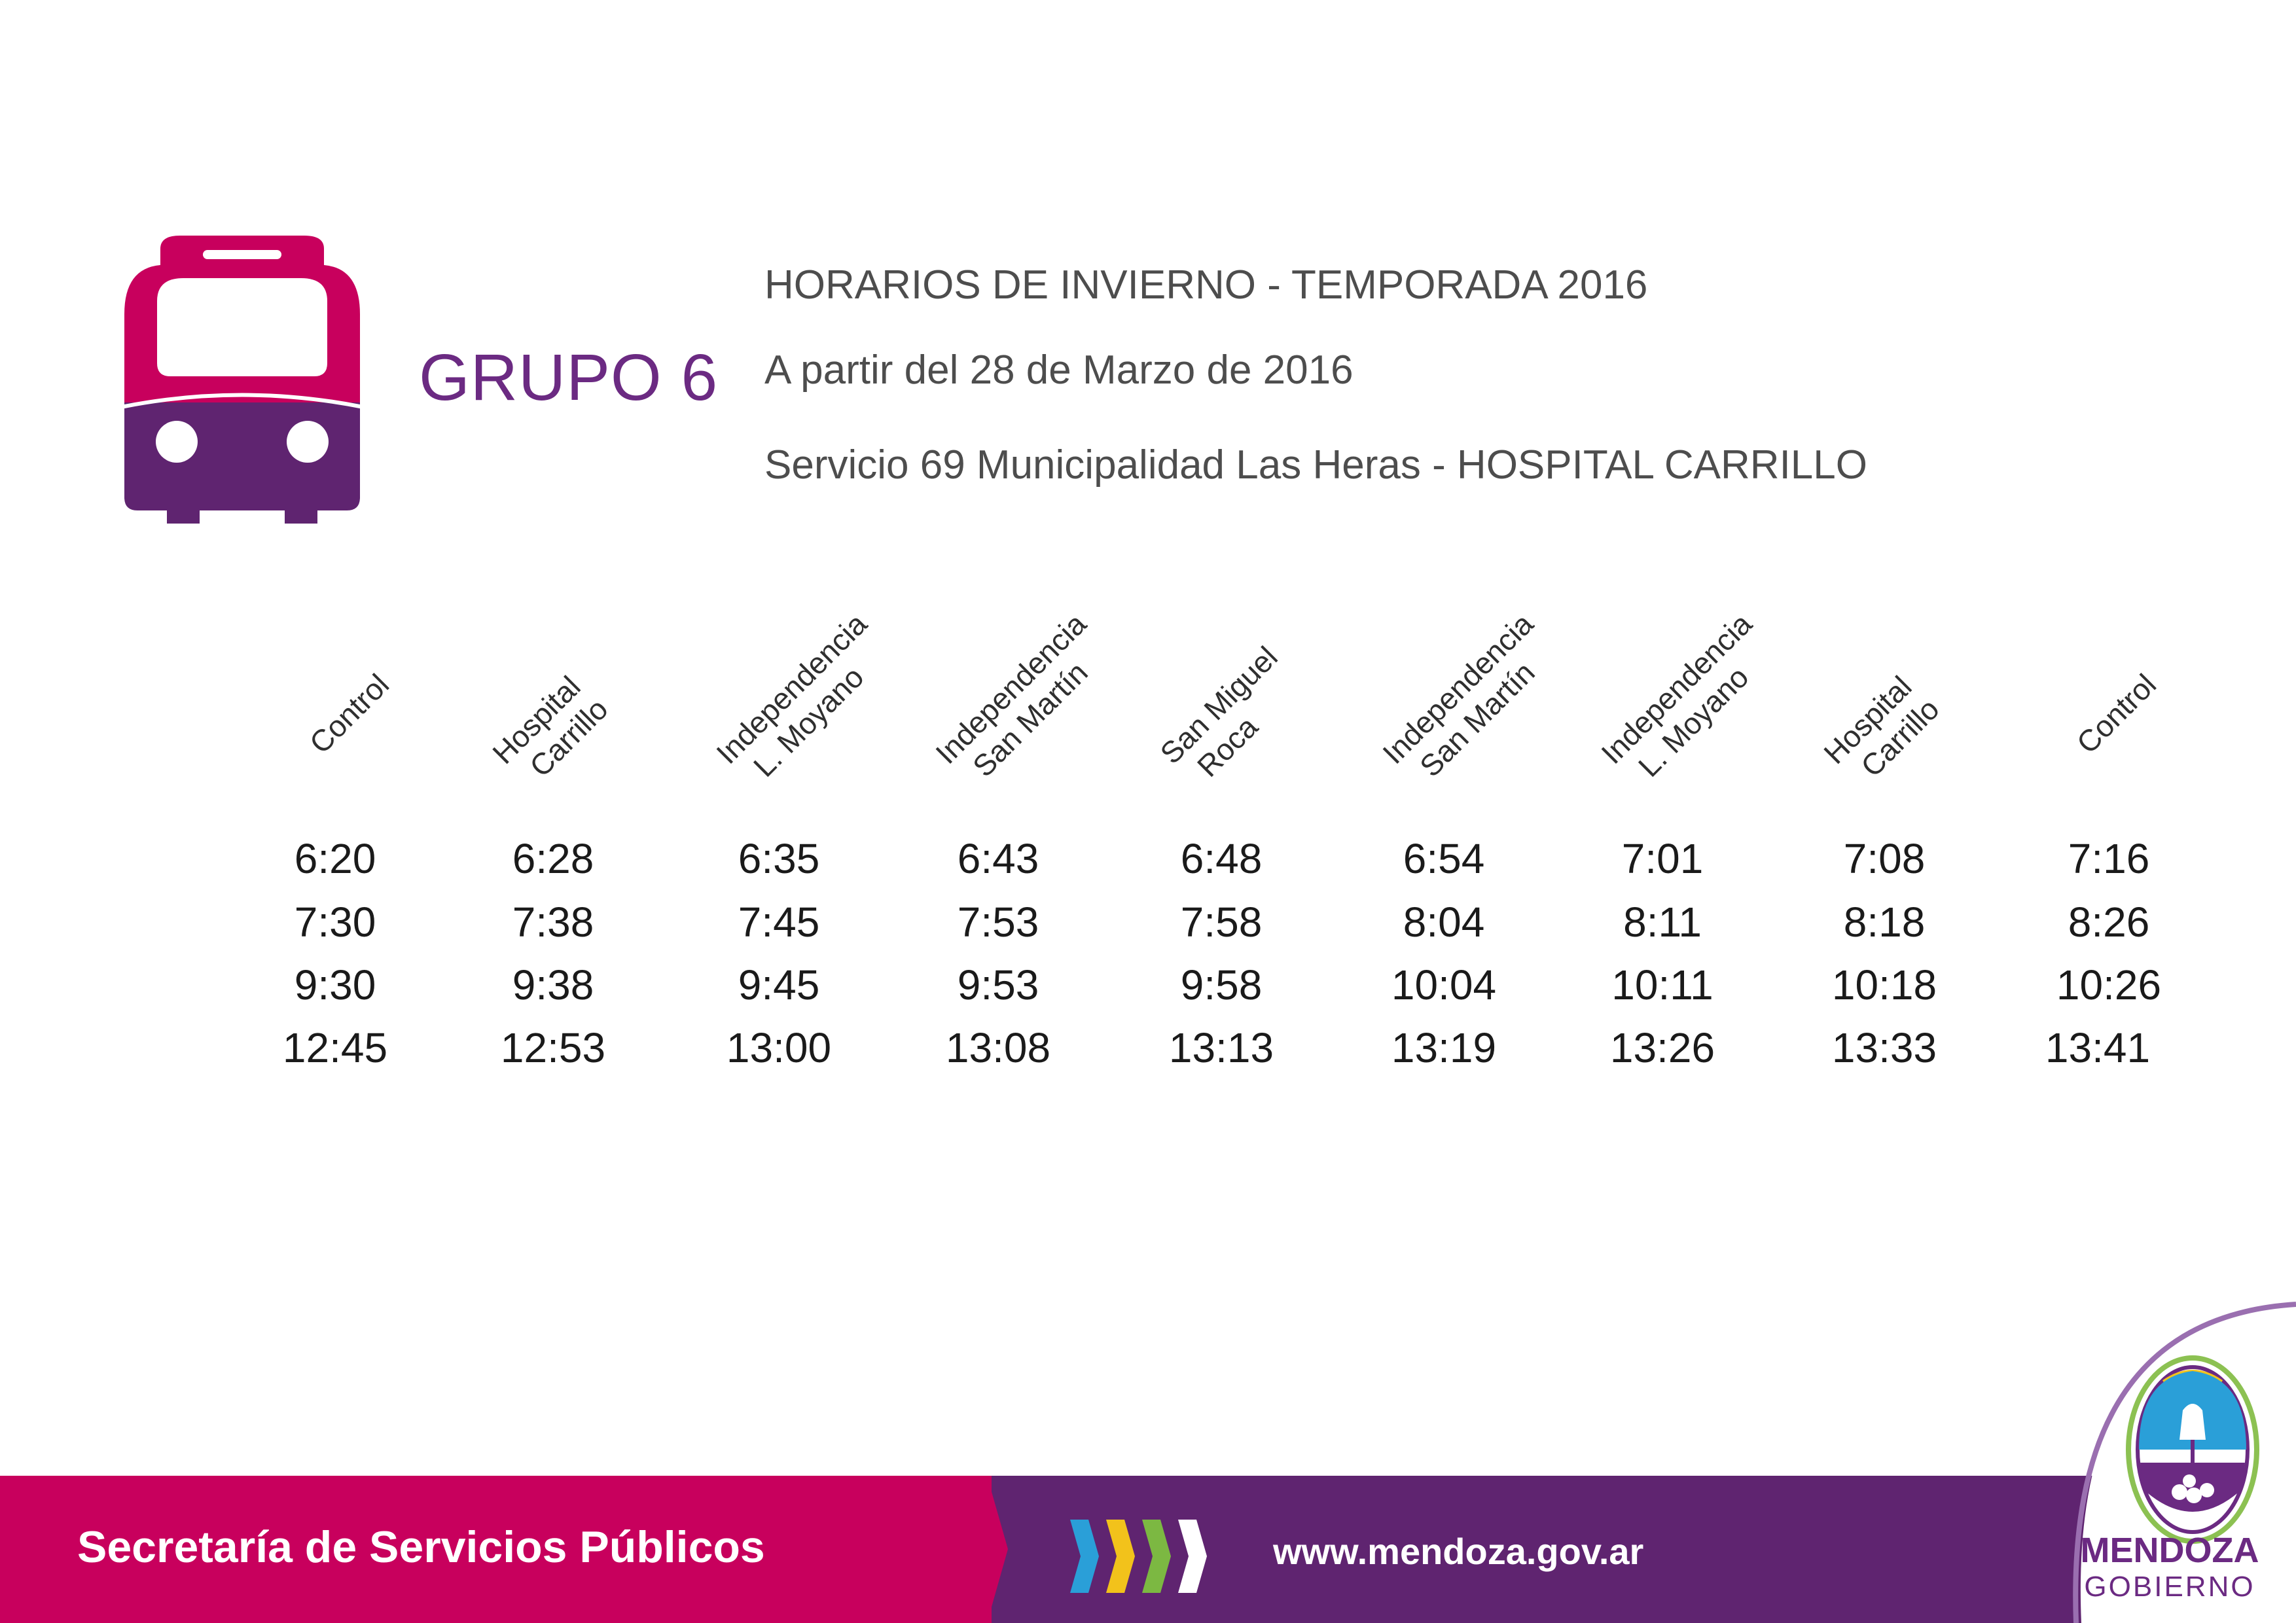  I want to click on time-cell: 9:58, so click(1221, 984).